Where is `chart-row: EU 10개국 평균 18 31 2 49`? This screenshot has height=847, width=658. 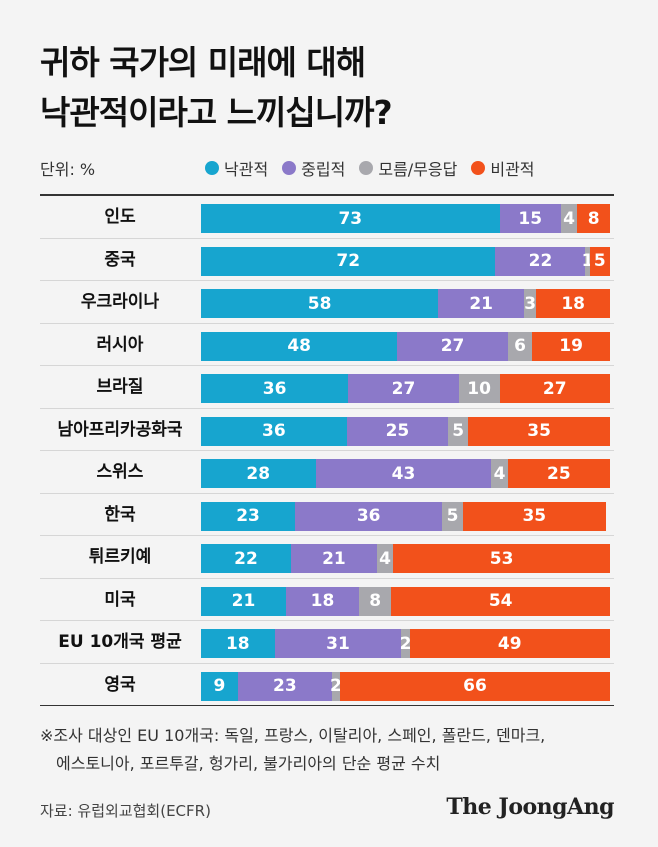 chart-row: EU 10개국 평균 18 31 2 49 is located at coordinates (327, 642).